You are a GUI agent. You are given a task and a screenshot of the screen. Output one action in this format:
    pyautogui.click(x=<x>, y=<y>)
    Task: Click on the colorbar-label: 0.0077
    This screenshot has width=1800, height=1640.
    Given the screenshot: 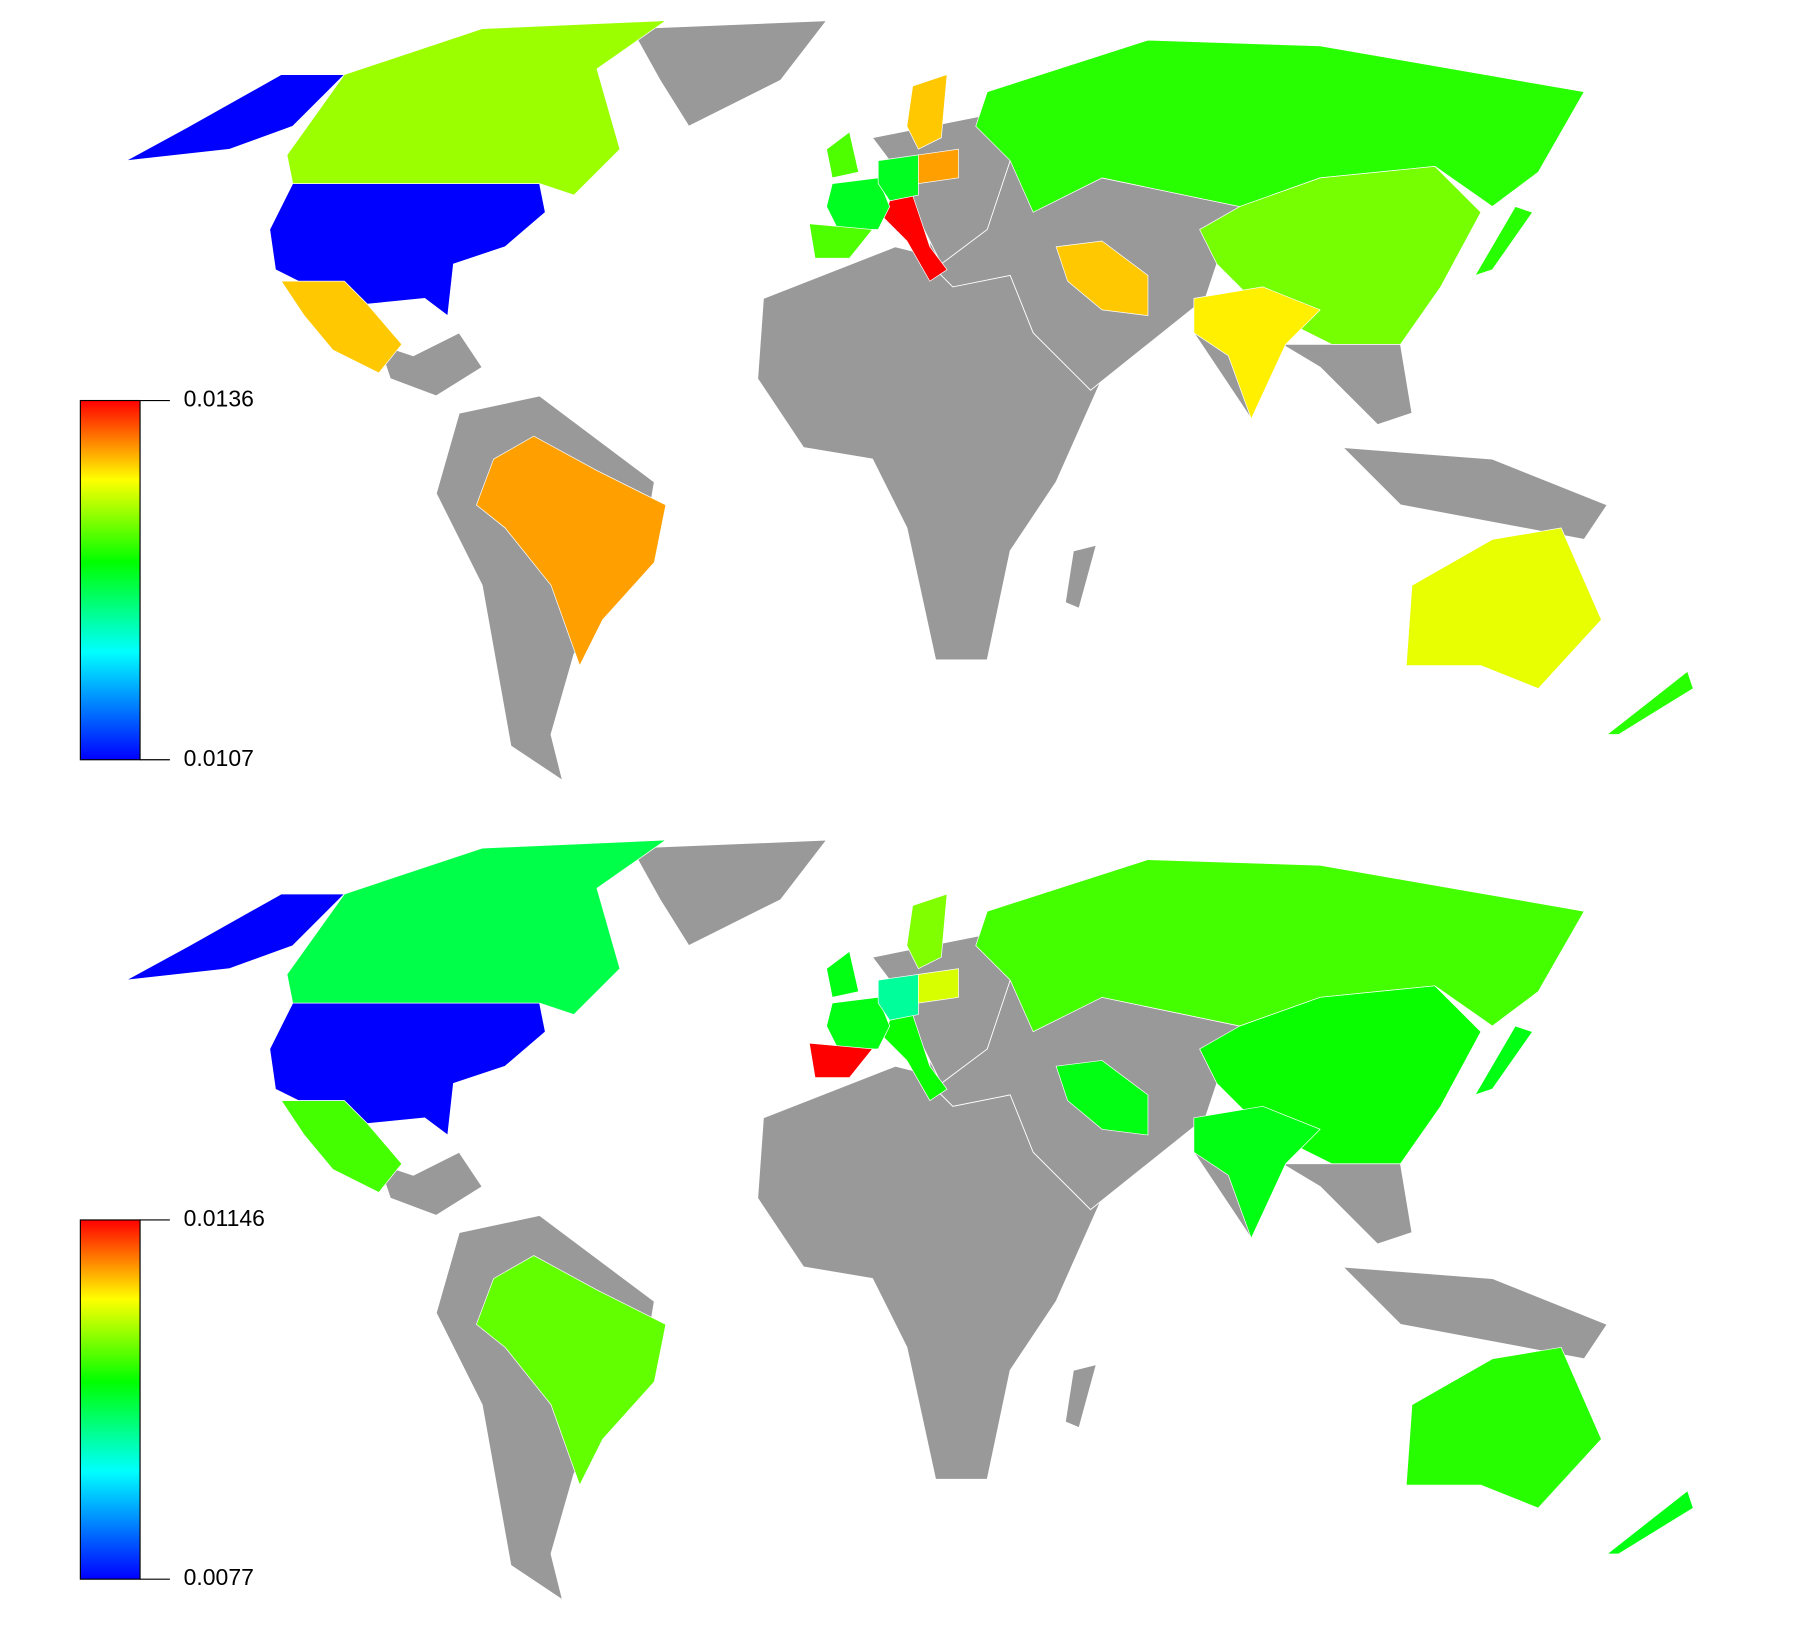 What is the action you would take?
    pyautogui.click(x=219, y=1577)
    